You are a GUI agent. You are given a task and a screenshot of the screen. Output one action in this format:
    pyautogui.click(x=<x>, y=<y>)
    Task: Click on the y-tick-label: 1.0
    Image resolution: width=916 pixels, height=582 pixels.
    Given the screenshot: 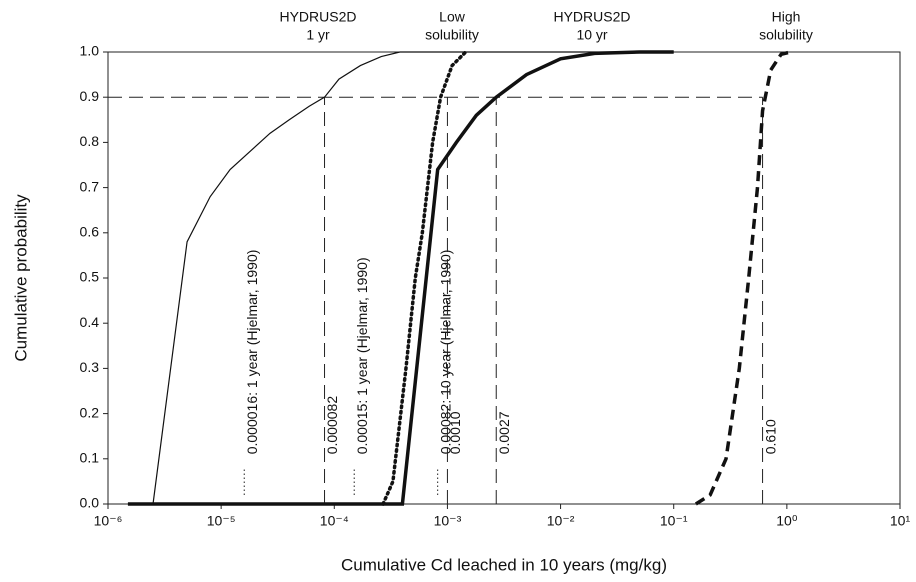 What is the action you would take?
    pyautogui.click(x=90, y=51)
    